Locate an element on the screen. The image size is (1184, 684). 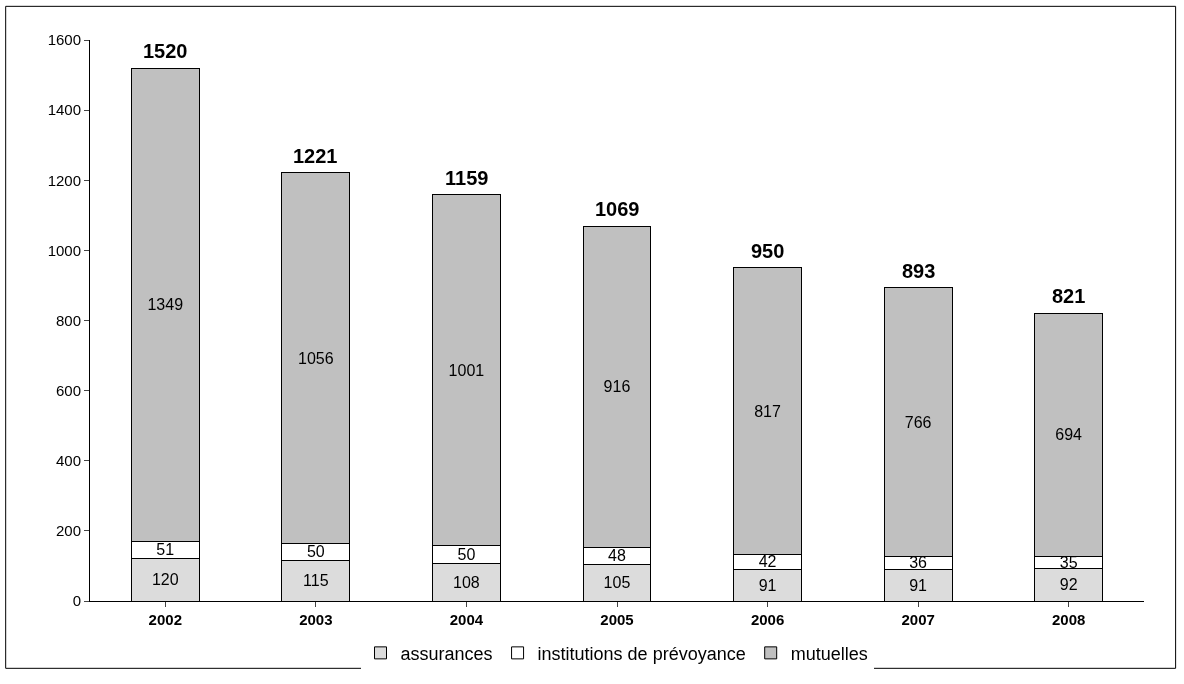
y-tick-label: 1000 is located at coordinates (64, 250).